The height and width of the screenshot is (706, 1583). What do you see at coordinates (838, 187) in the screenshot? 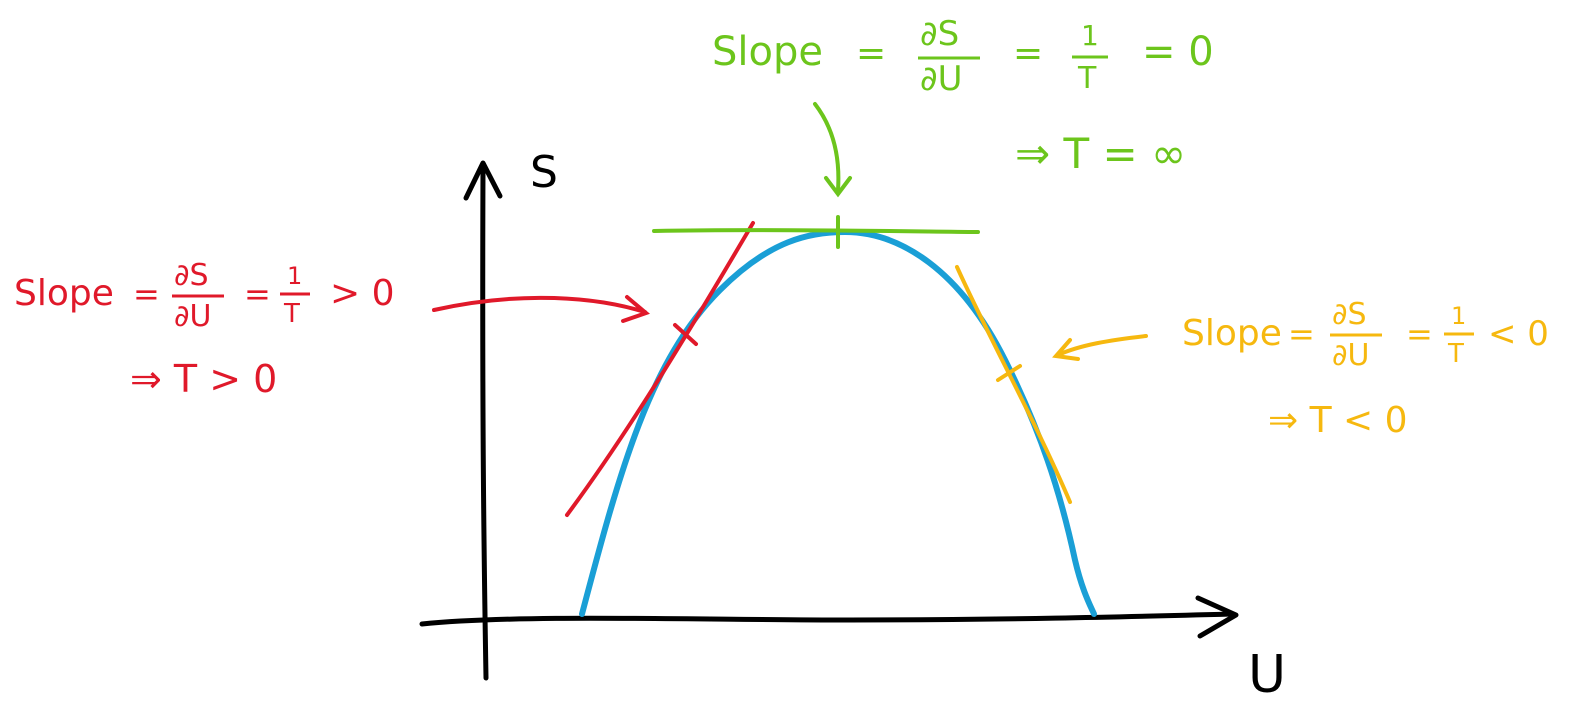
I see `top-pointer-arrowhead` at bounding box center [838, 187].